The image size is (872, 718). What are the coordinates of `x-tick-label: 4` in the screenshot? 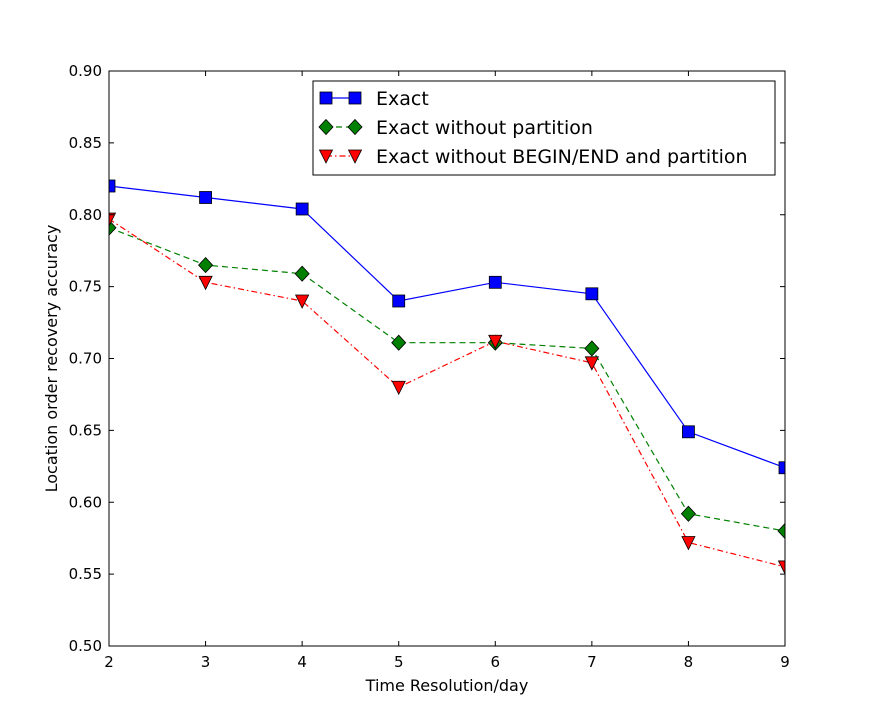 It's located at (302, 662).